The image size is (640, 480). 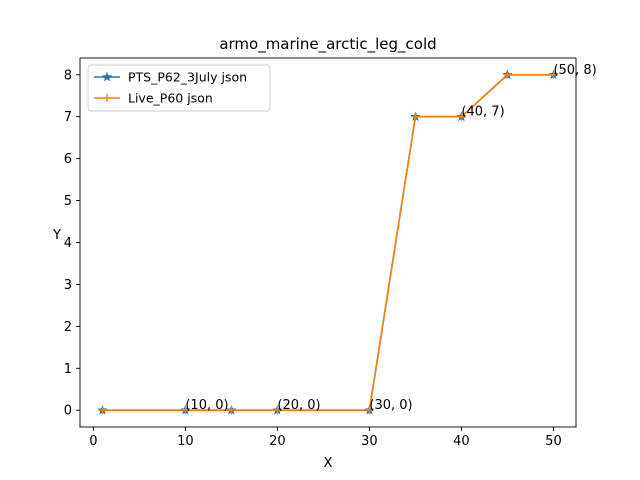 What do you see at coordinates (68, 75) in the screenshot?
I see `y-tick-label: 8` at bounding box center [68, 75].